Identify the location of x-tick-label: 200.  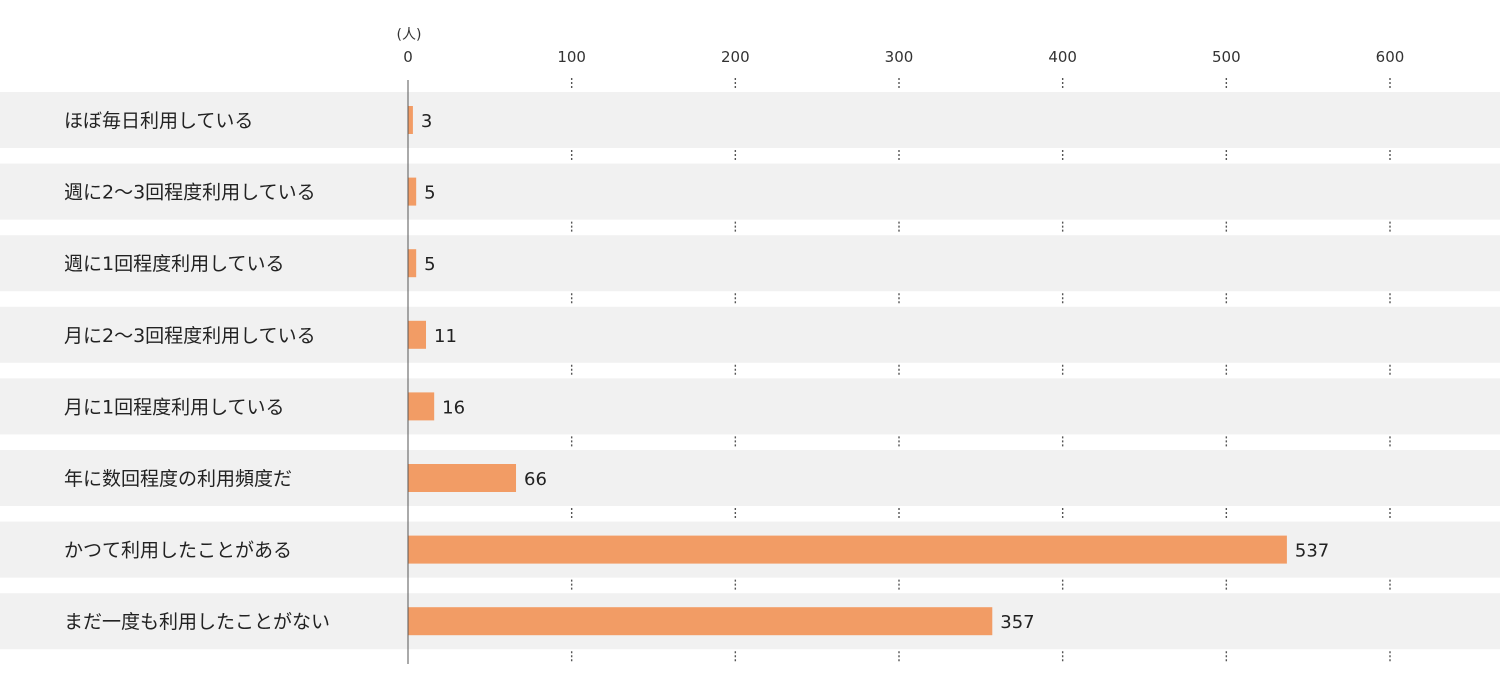
(735, 57).